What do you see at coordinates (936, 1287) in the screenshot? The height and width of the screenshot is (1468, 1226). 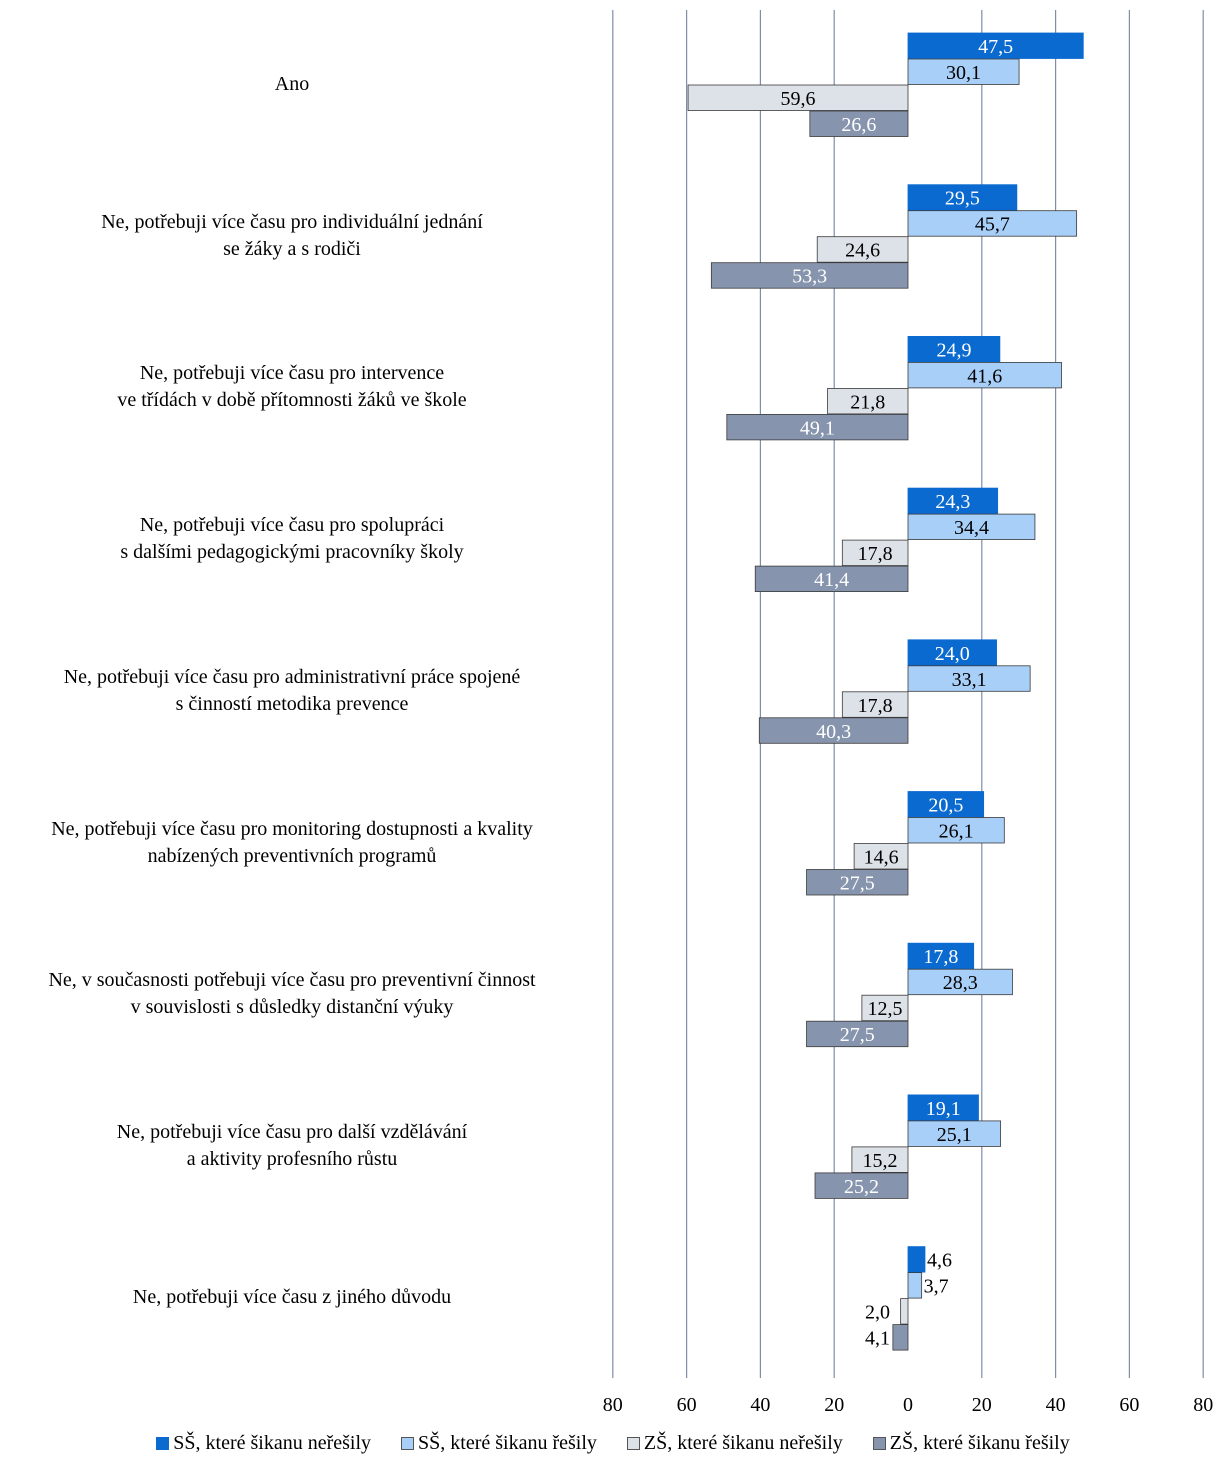 I see `data-label: 3,7` at bounding box center [936, 1287].